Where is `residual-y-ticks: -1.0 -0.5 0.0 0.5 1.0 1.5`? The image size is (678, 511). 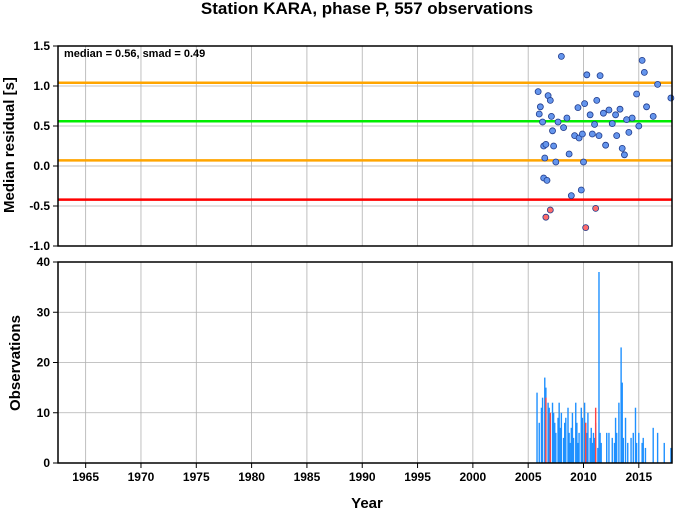 residual-y-ticks: -1.0 -0.5 0.0 0.5 1.0 1.5 is located at coordinates (43, 146).